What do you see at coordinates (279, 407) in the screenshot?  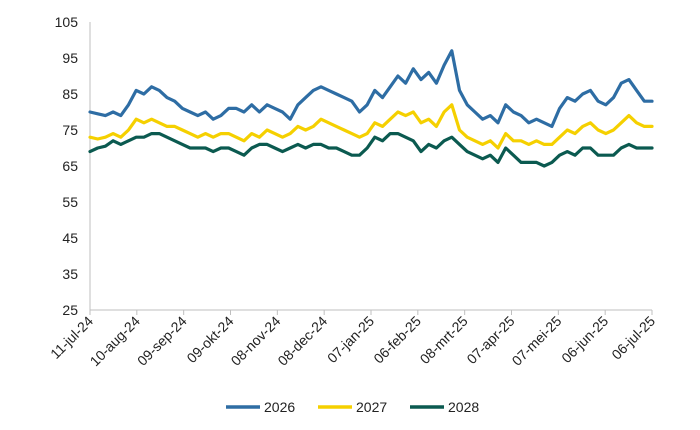 I see `legend-label: 2026` at bounding box center [279, 407].